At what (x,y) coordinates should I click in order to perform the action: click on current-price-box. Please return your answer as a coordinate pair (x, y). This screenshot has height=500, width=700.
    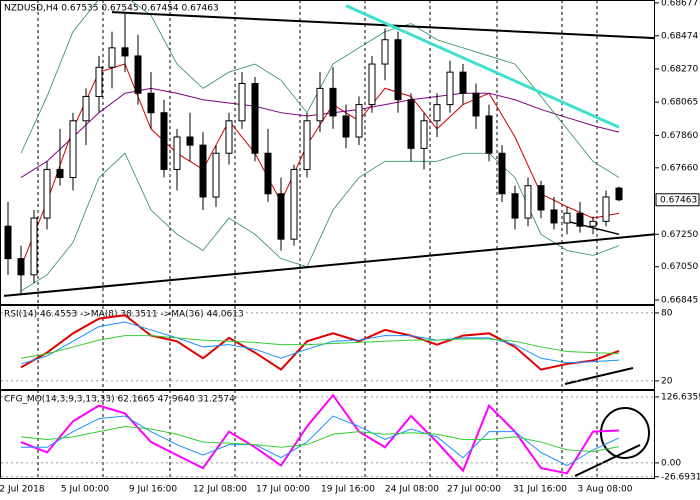
    Looking at the image, I should click on (677, 200).